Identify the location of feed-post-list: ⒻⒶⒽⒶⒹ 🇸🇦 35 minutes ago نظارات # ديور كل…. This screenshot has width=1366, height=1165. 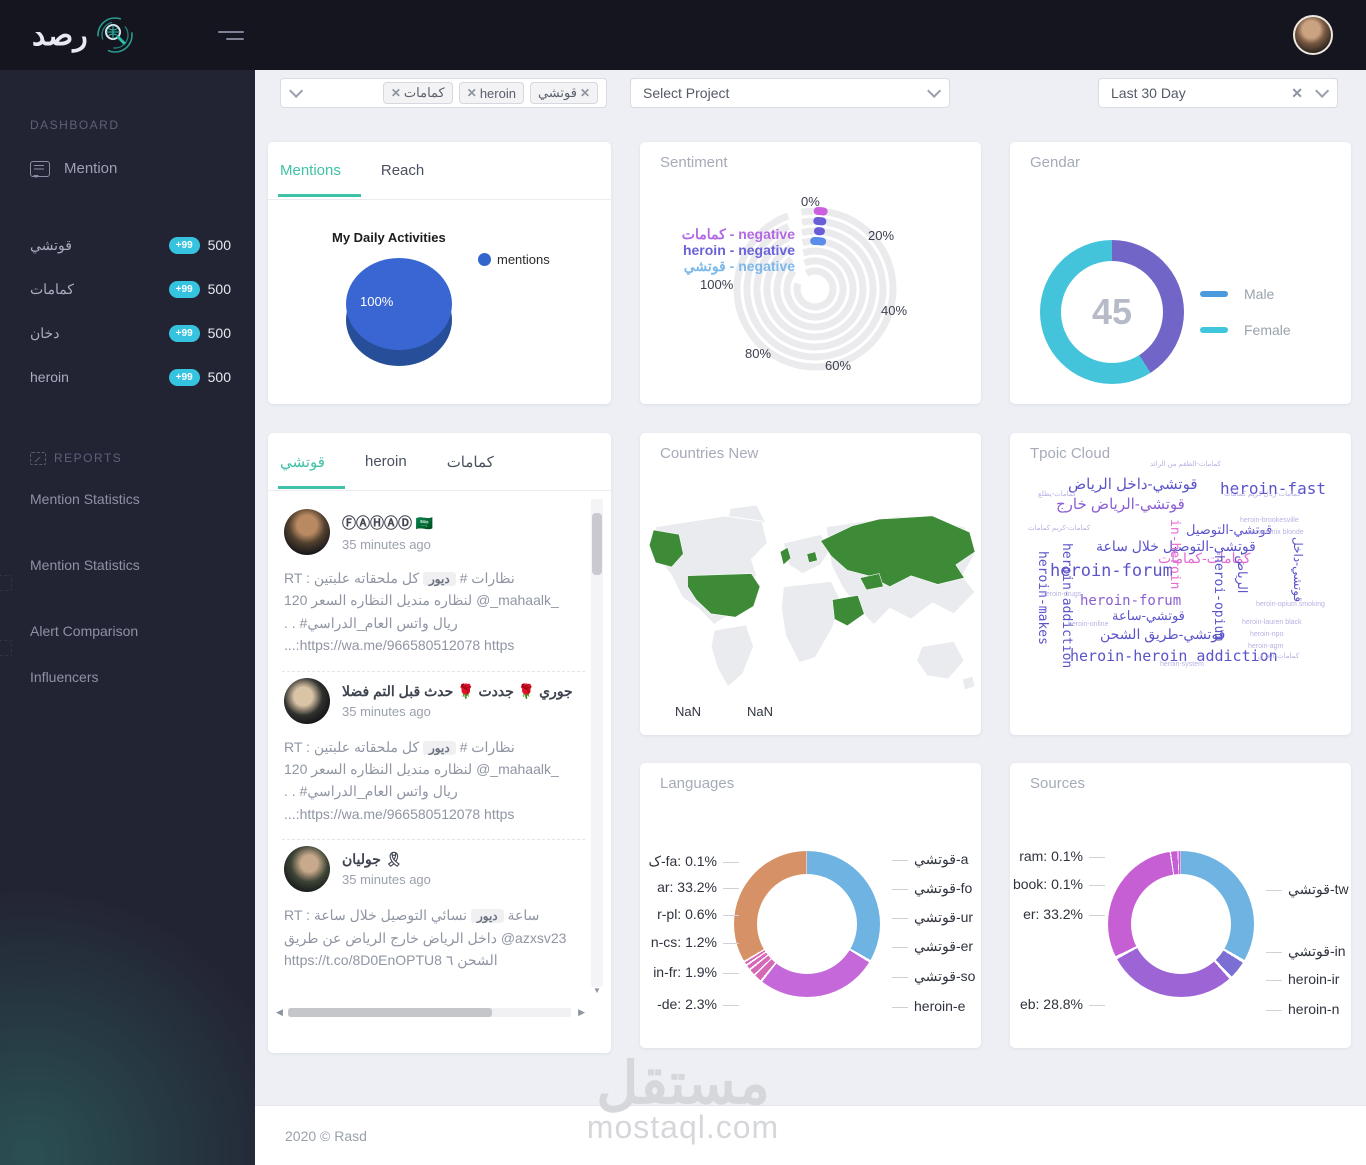
(433, 748).